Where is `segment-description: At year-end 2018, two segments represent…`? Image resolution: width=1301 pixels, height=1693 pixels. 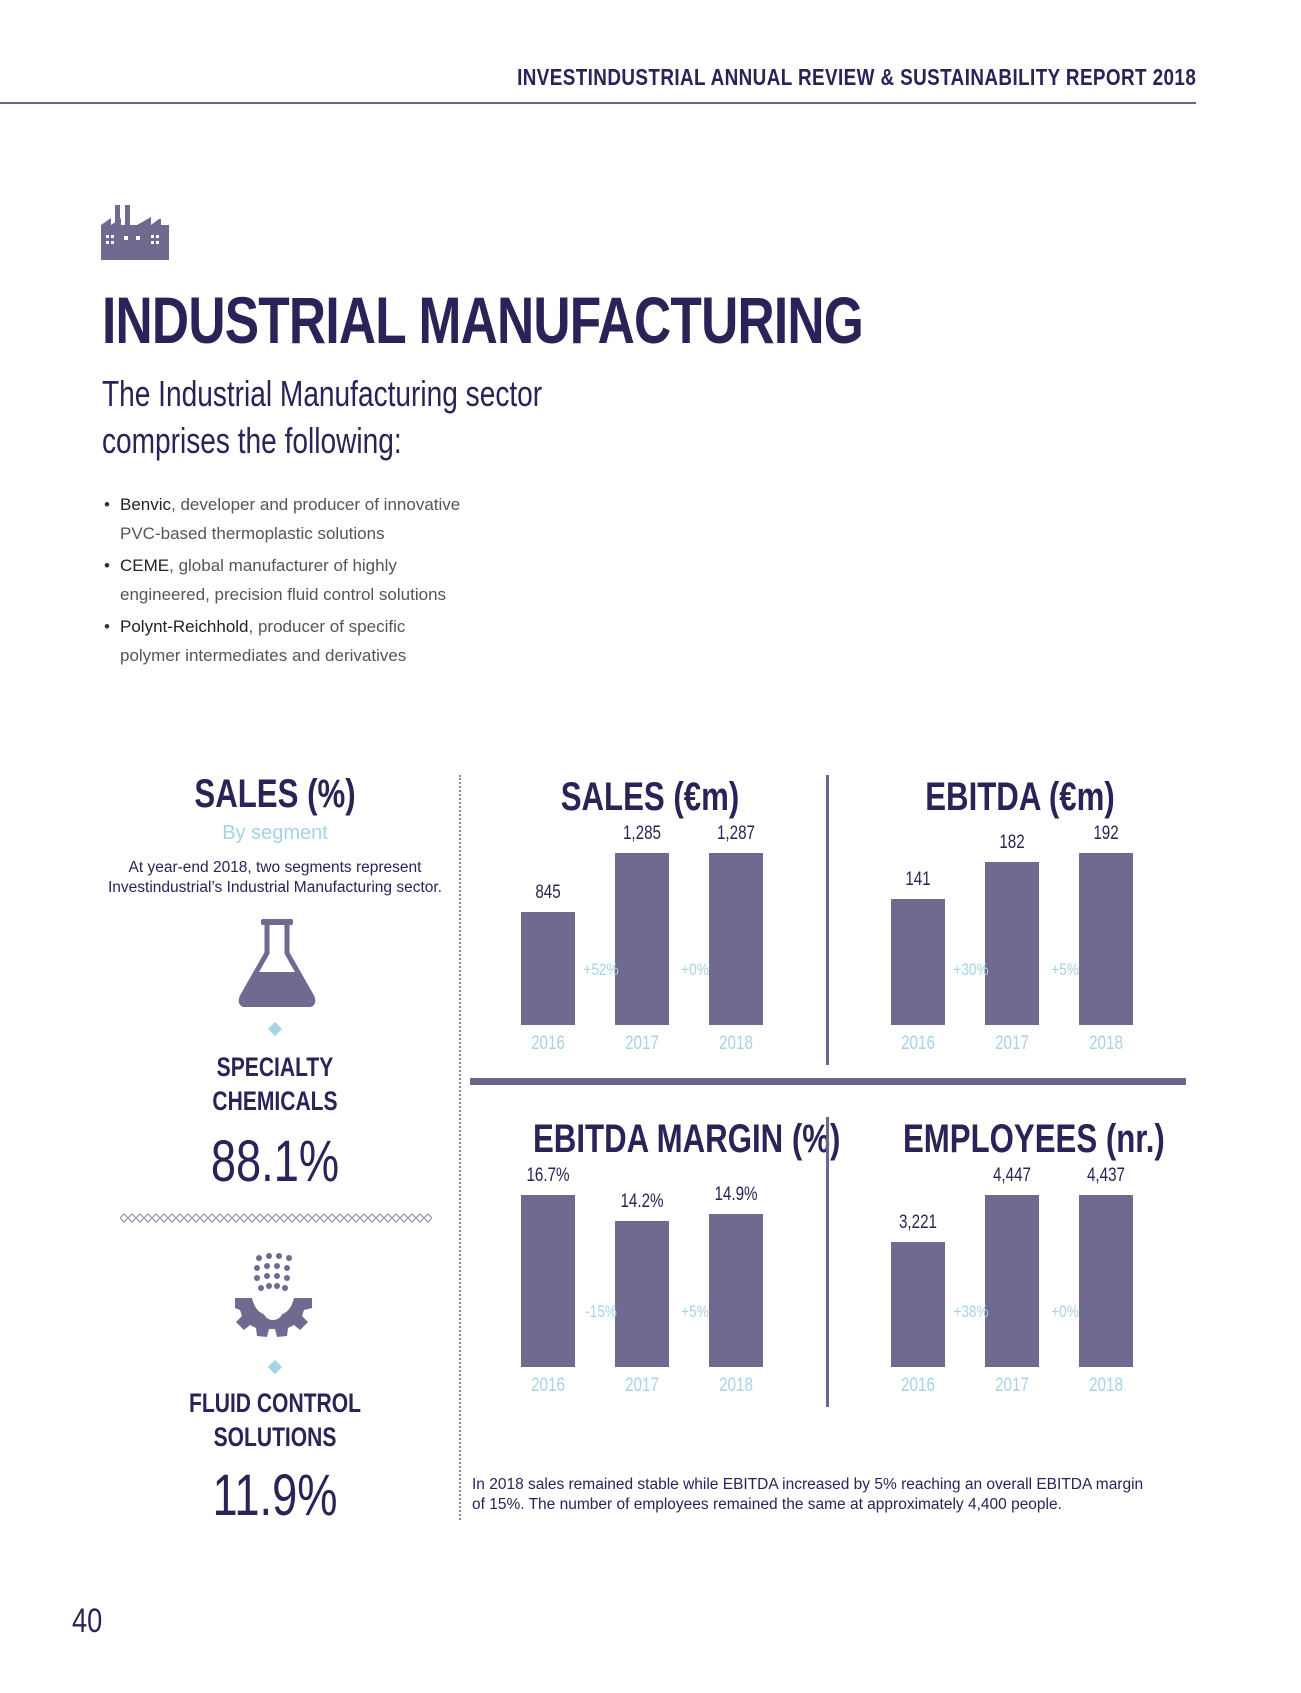 segment-description: At year-end 2018, two segments represent… is located at coordinates (275, 878).